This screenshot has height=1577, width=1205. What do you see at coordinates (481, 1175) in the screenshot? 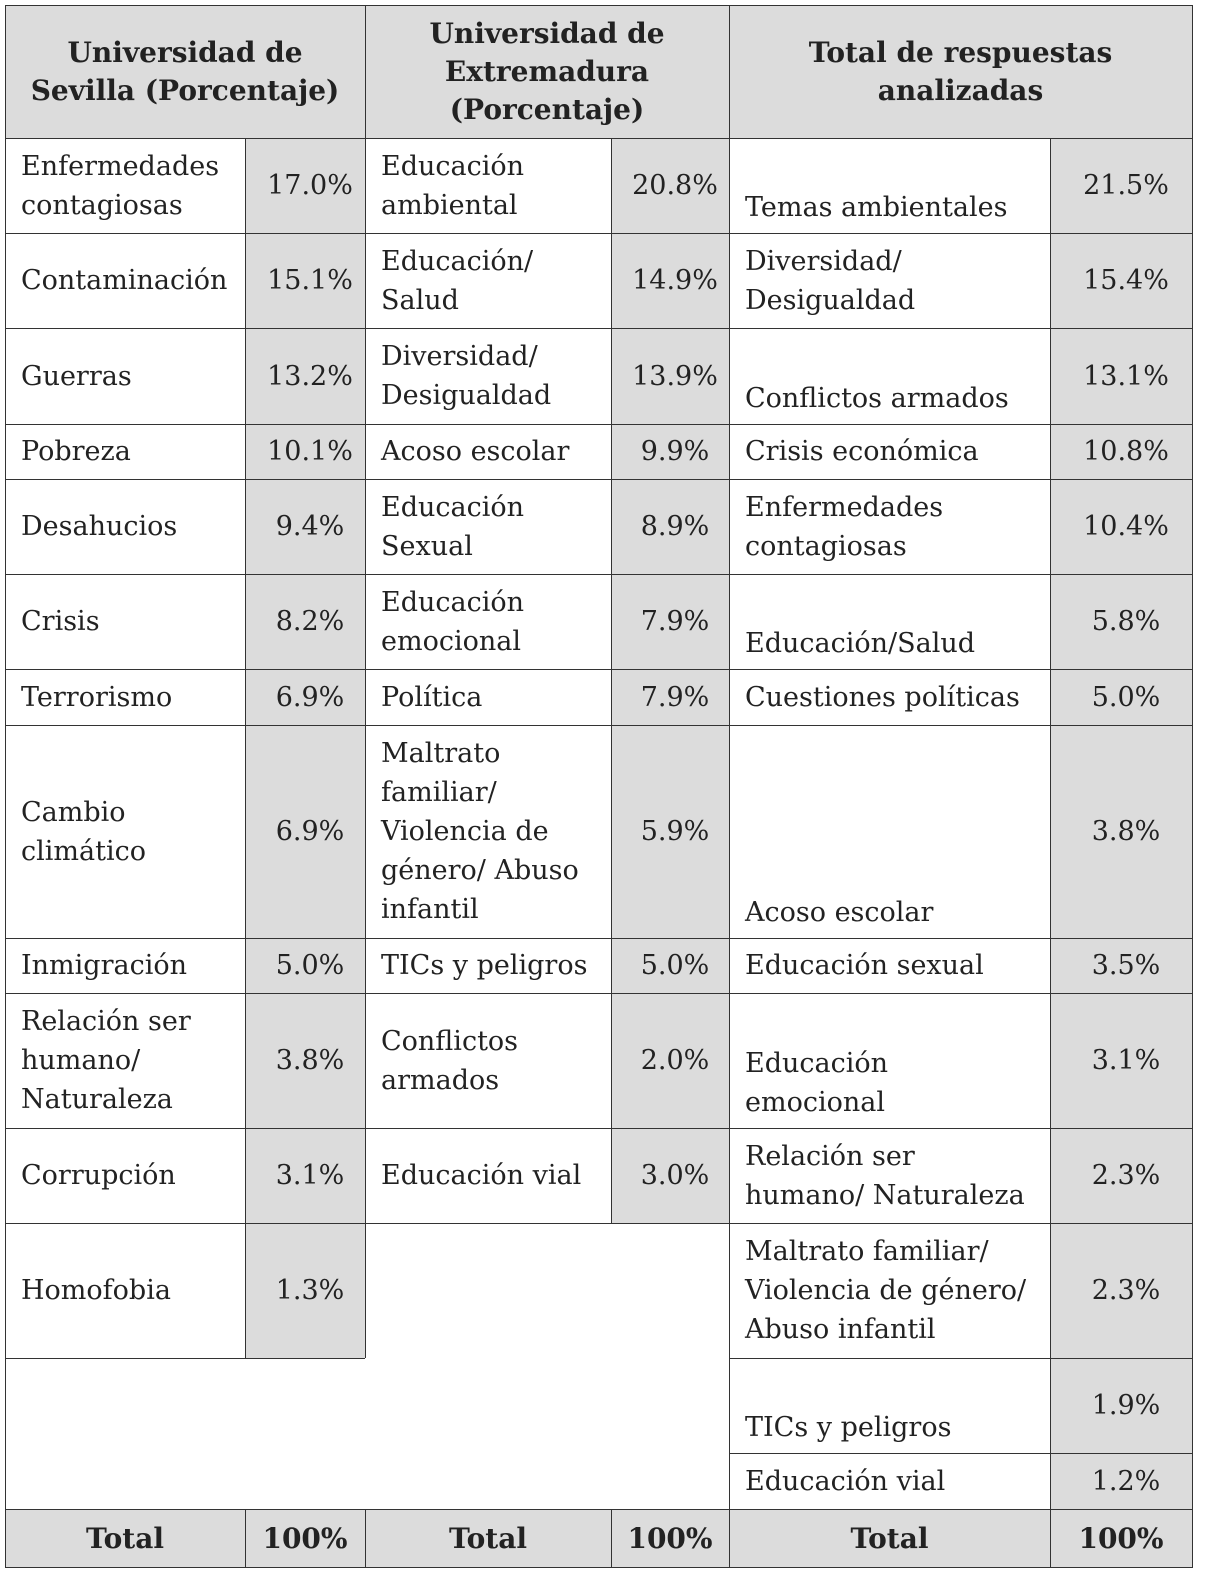
I see `extremadura-label-11: Educación vial` at bounding box center [481, 1175].